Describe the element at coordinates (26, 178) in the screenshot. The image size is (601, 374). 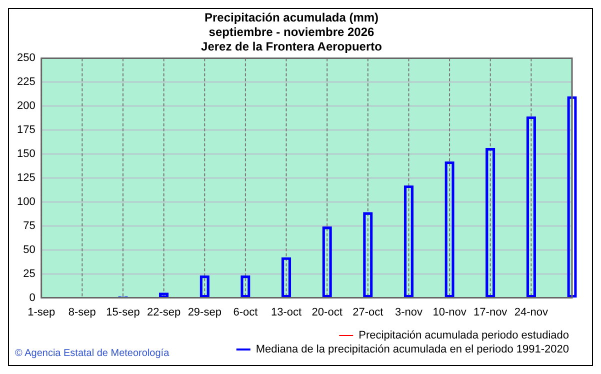
I see `y-tick-label: 125` at that location.